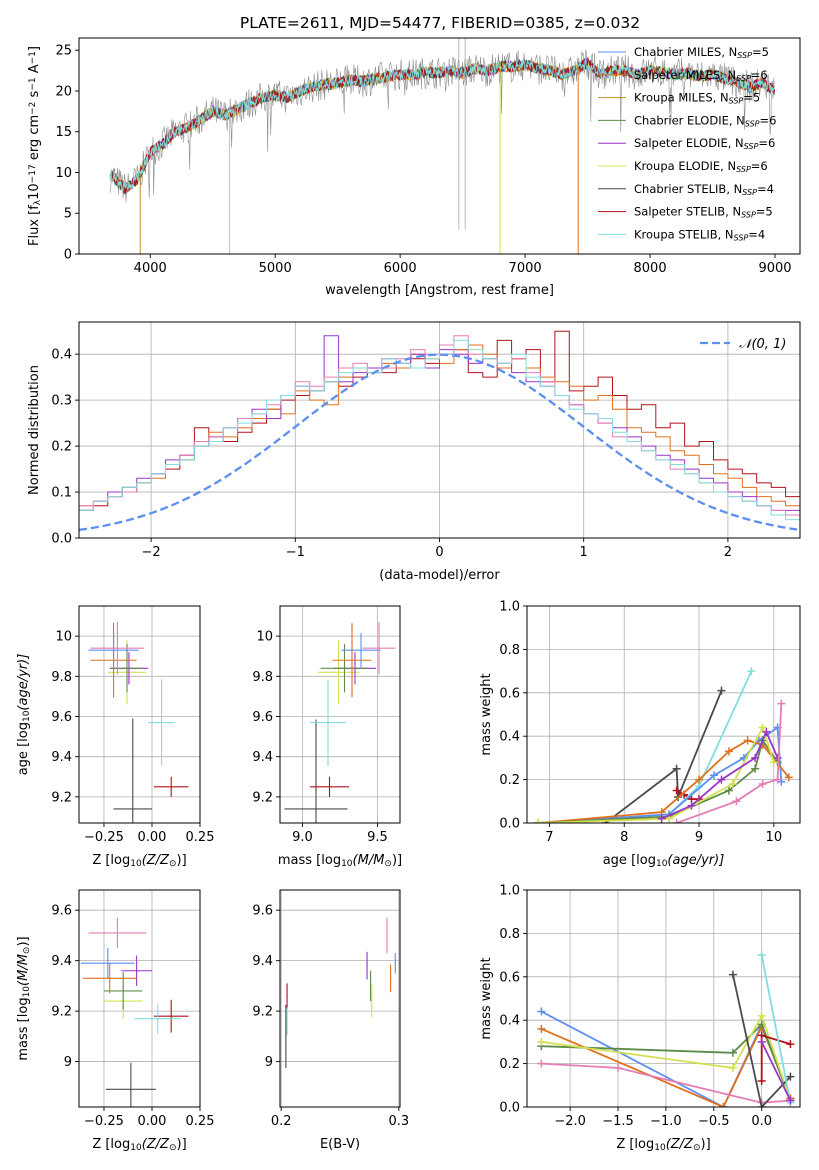 The height and width of the screenshot is (1170, 819). Describe the element at coordinates (377, 837) in the screenshot. I see `x-tick-label: 9.5` at that location.